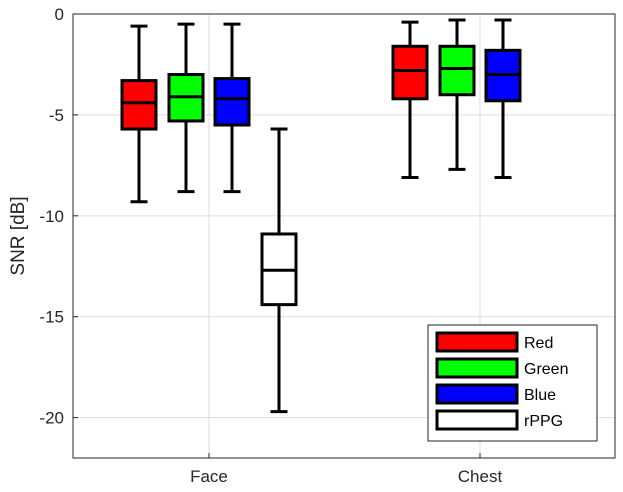  I want to click on legend-item-red: Red, so click(494, 342).